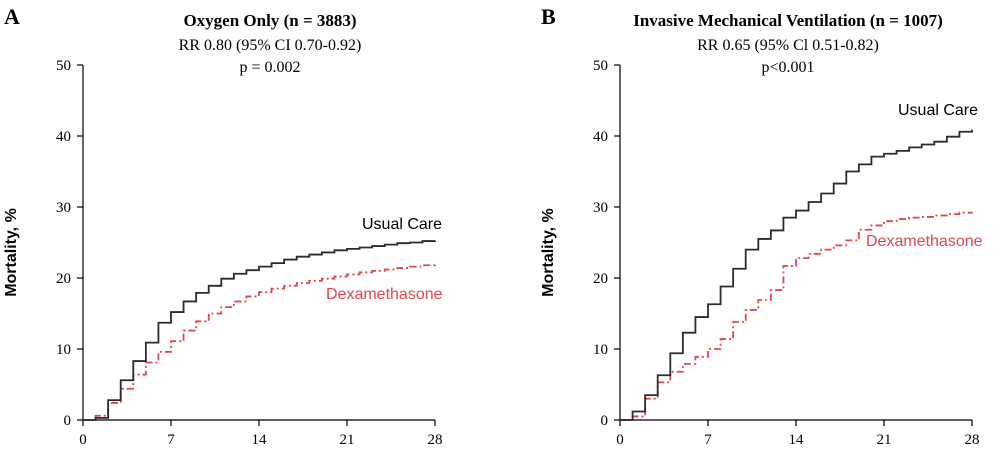 The width and height of the screenshot is (1000, 466). What do you see at coordinates (12, 16) in the screenshot?
I see `panel-letter: A` at bounding box center [12, 16].